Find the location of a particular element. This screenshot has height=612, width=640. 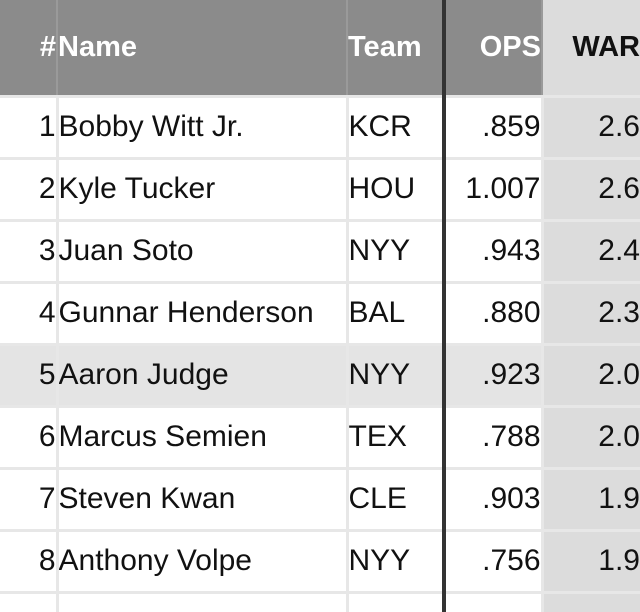

cell-rank: 6 is located at coordinates (29, 438).